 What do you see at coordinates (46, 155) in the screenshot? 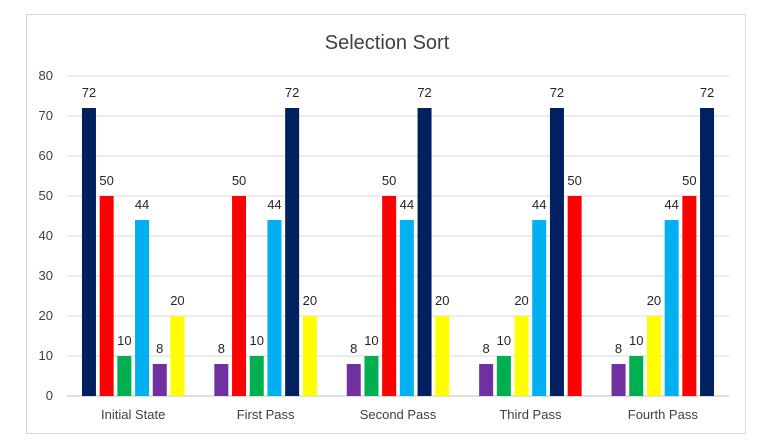
I see `y-tick-label: 60` at bounding box center [46, 155].